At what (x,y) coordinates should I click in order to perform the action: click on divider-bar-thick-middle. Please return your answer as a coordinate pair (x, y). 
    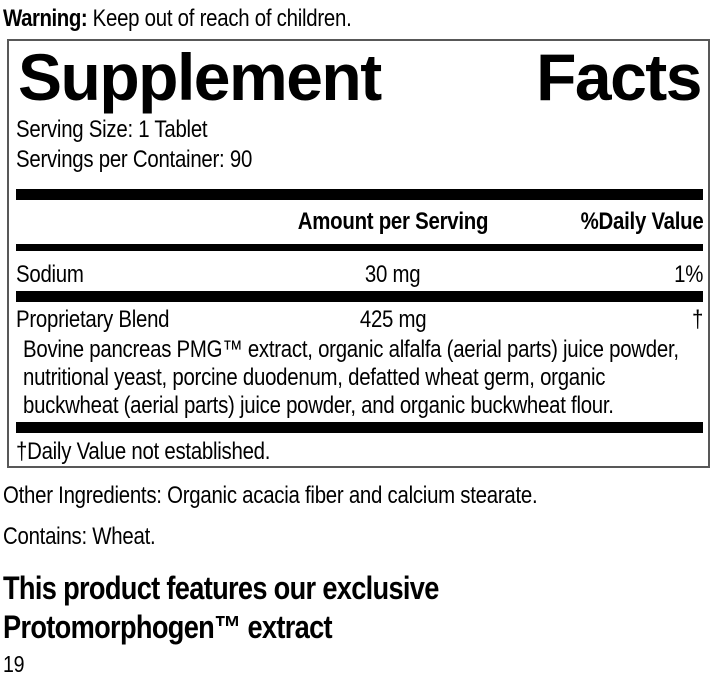
    Looking at the image, I should click on (359, 296).